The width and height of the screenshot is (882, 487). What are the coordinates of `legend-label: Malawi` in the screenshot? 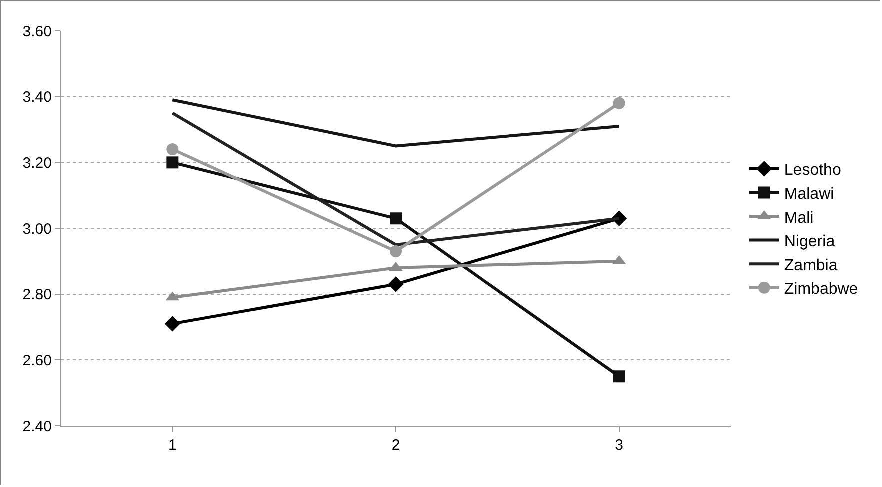 It's located at (809, 194).